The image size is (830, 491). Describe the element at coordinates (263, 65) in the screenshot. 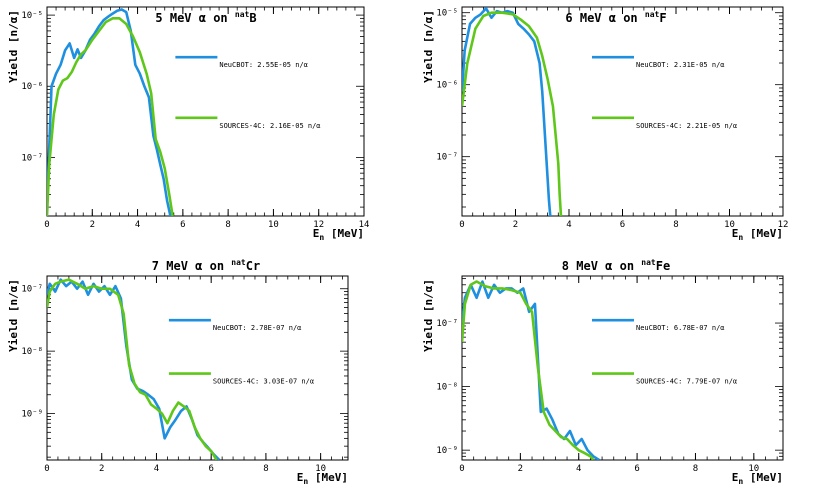

I see `legend-label: NeuCBOT: 2.55E-05 n/α` at that location.